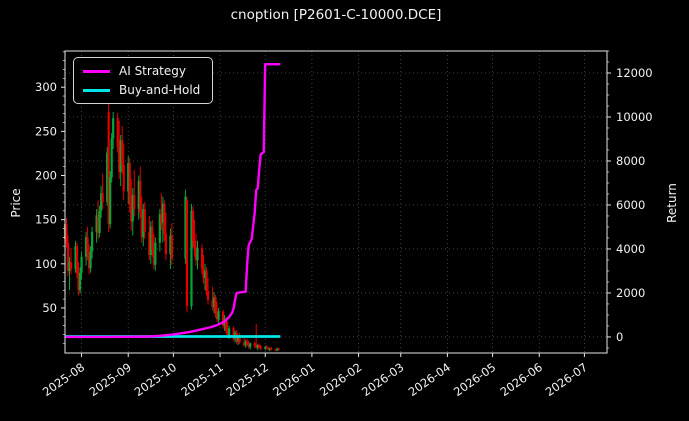 The height and width of the screenshot is (421, 689). Describe the element at coordinates (340, 379) in the screenshot. I see `x-tick-label: 2026-02` at that location.